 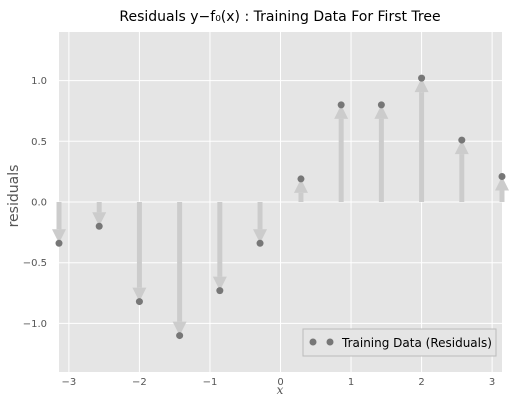 I want to click on x-axis-label: x, so click(x=280, y=390).